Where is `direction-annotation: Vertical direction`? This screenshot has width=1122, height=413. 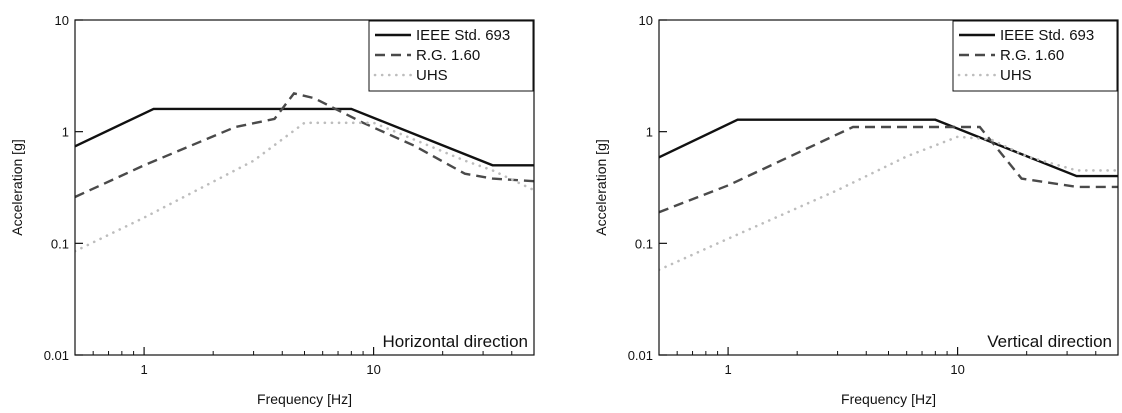
direction-annotation: Vertical direction is located at coordinates (1049, 341).